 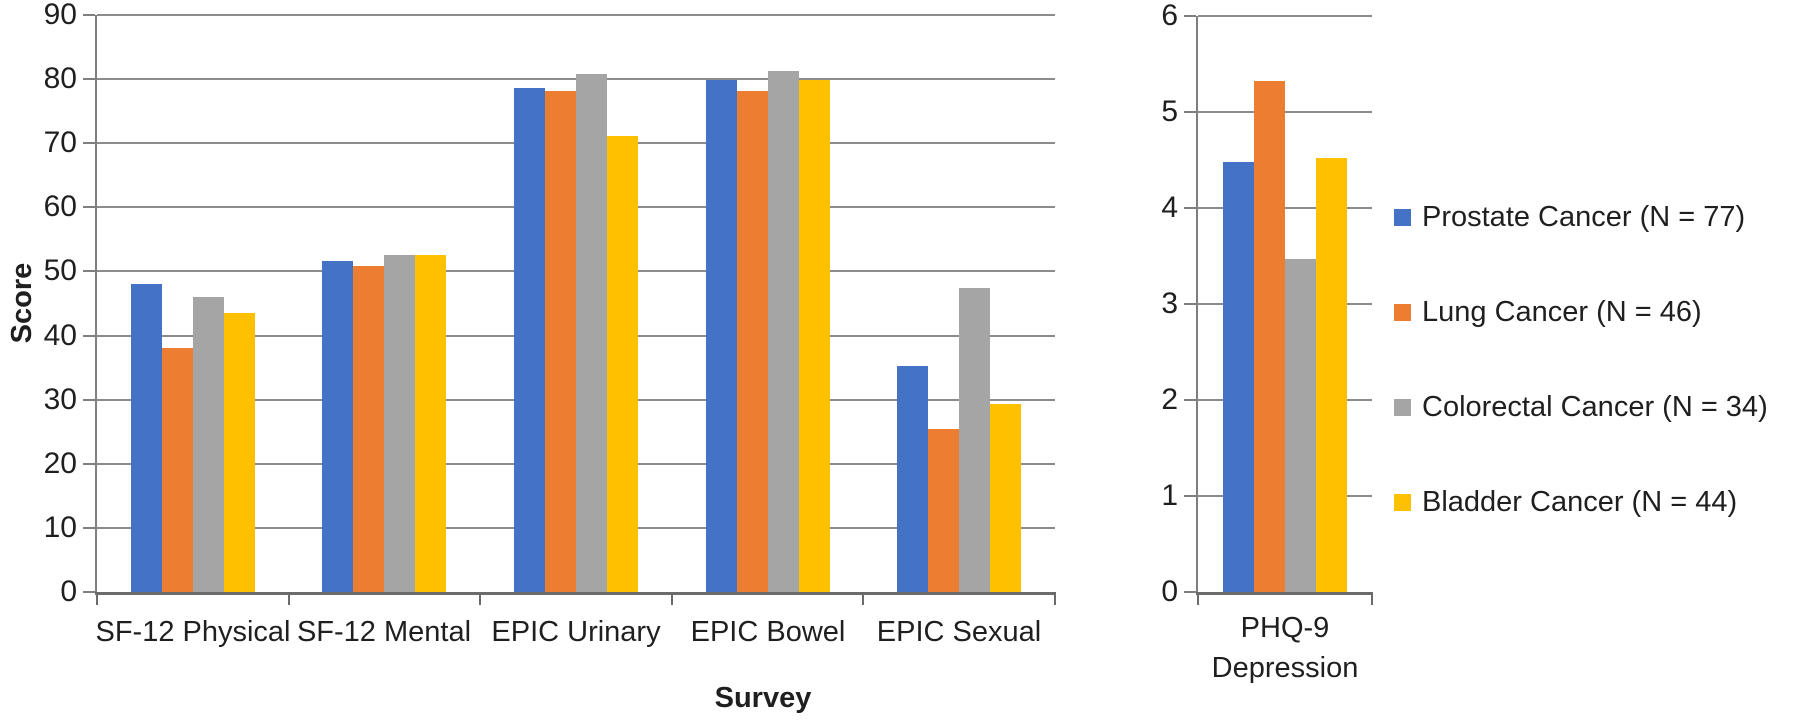 What do you see at coordinates (60, 527) in the screenshot?
I see `y-tick-label: 10` at bounding box center [60, 527].